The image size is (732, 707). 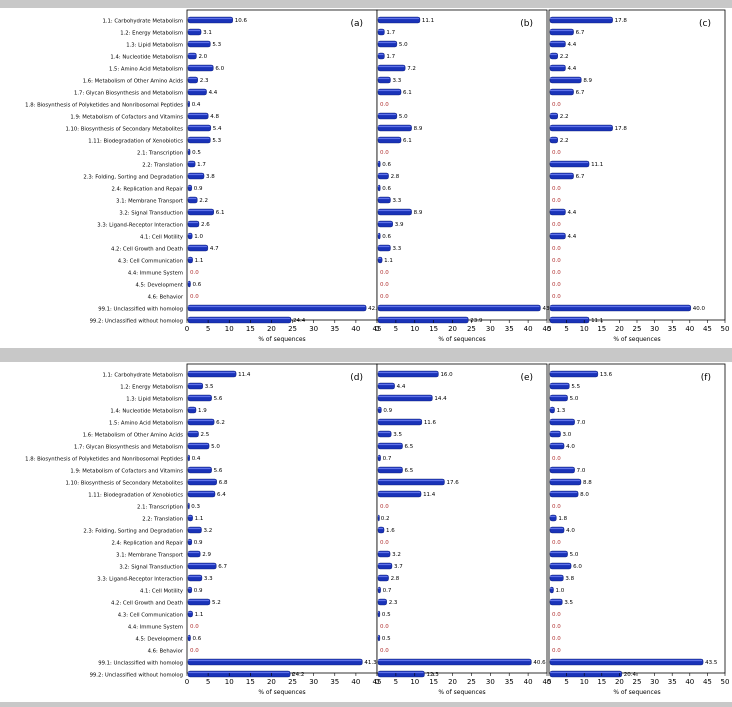 What do you see at coordinates (577, 567) in the screenshot?
I see `data-label: 6.0` at bounding box center [577, 567].